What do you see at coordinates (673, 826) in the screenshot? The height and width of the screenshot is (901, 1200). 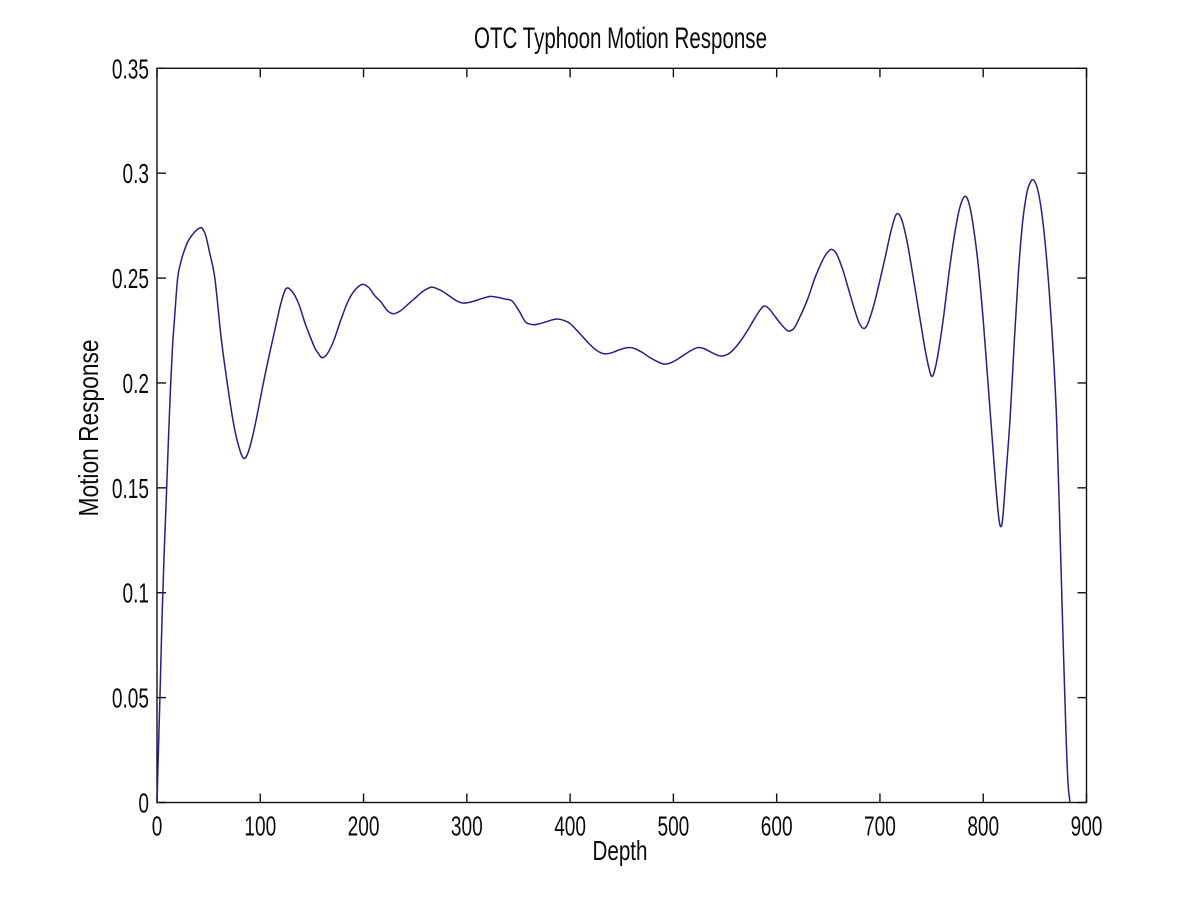 I see `x-tick-label: 500` at bounding box center [673, 826].